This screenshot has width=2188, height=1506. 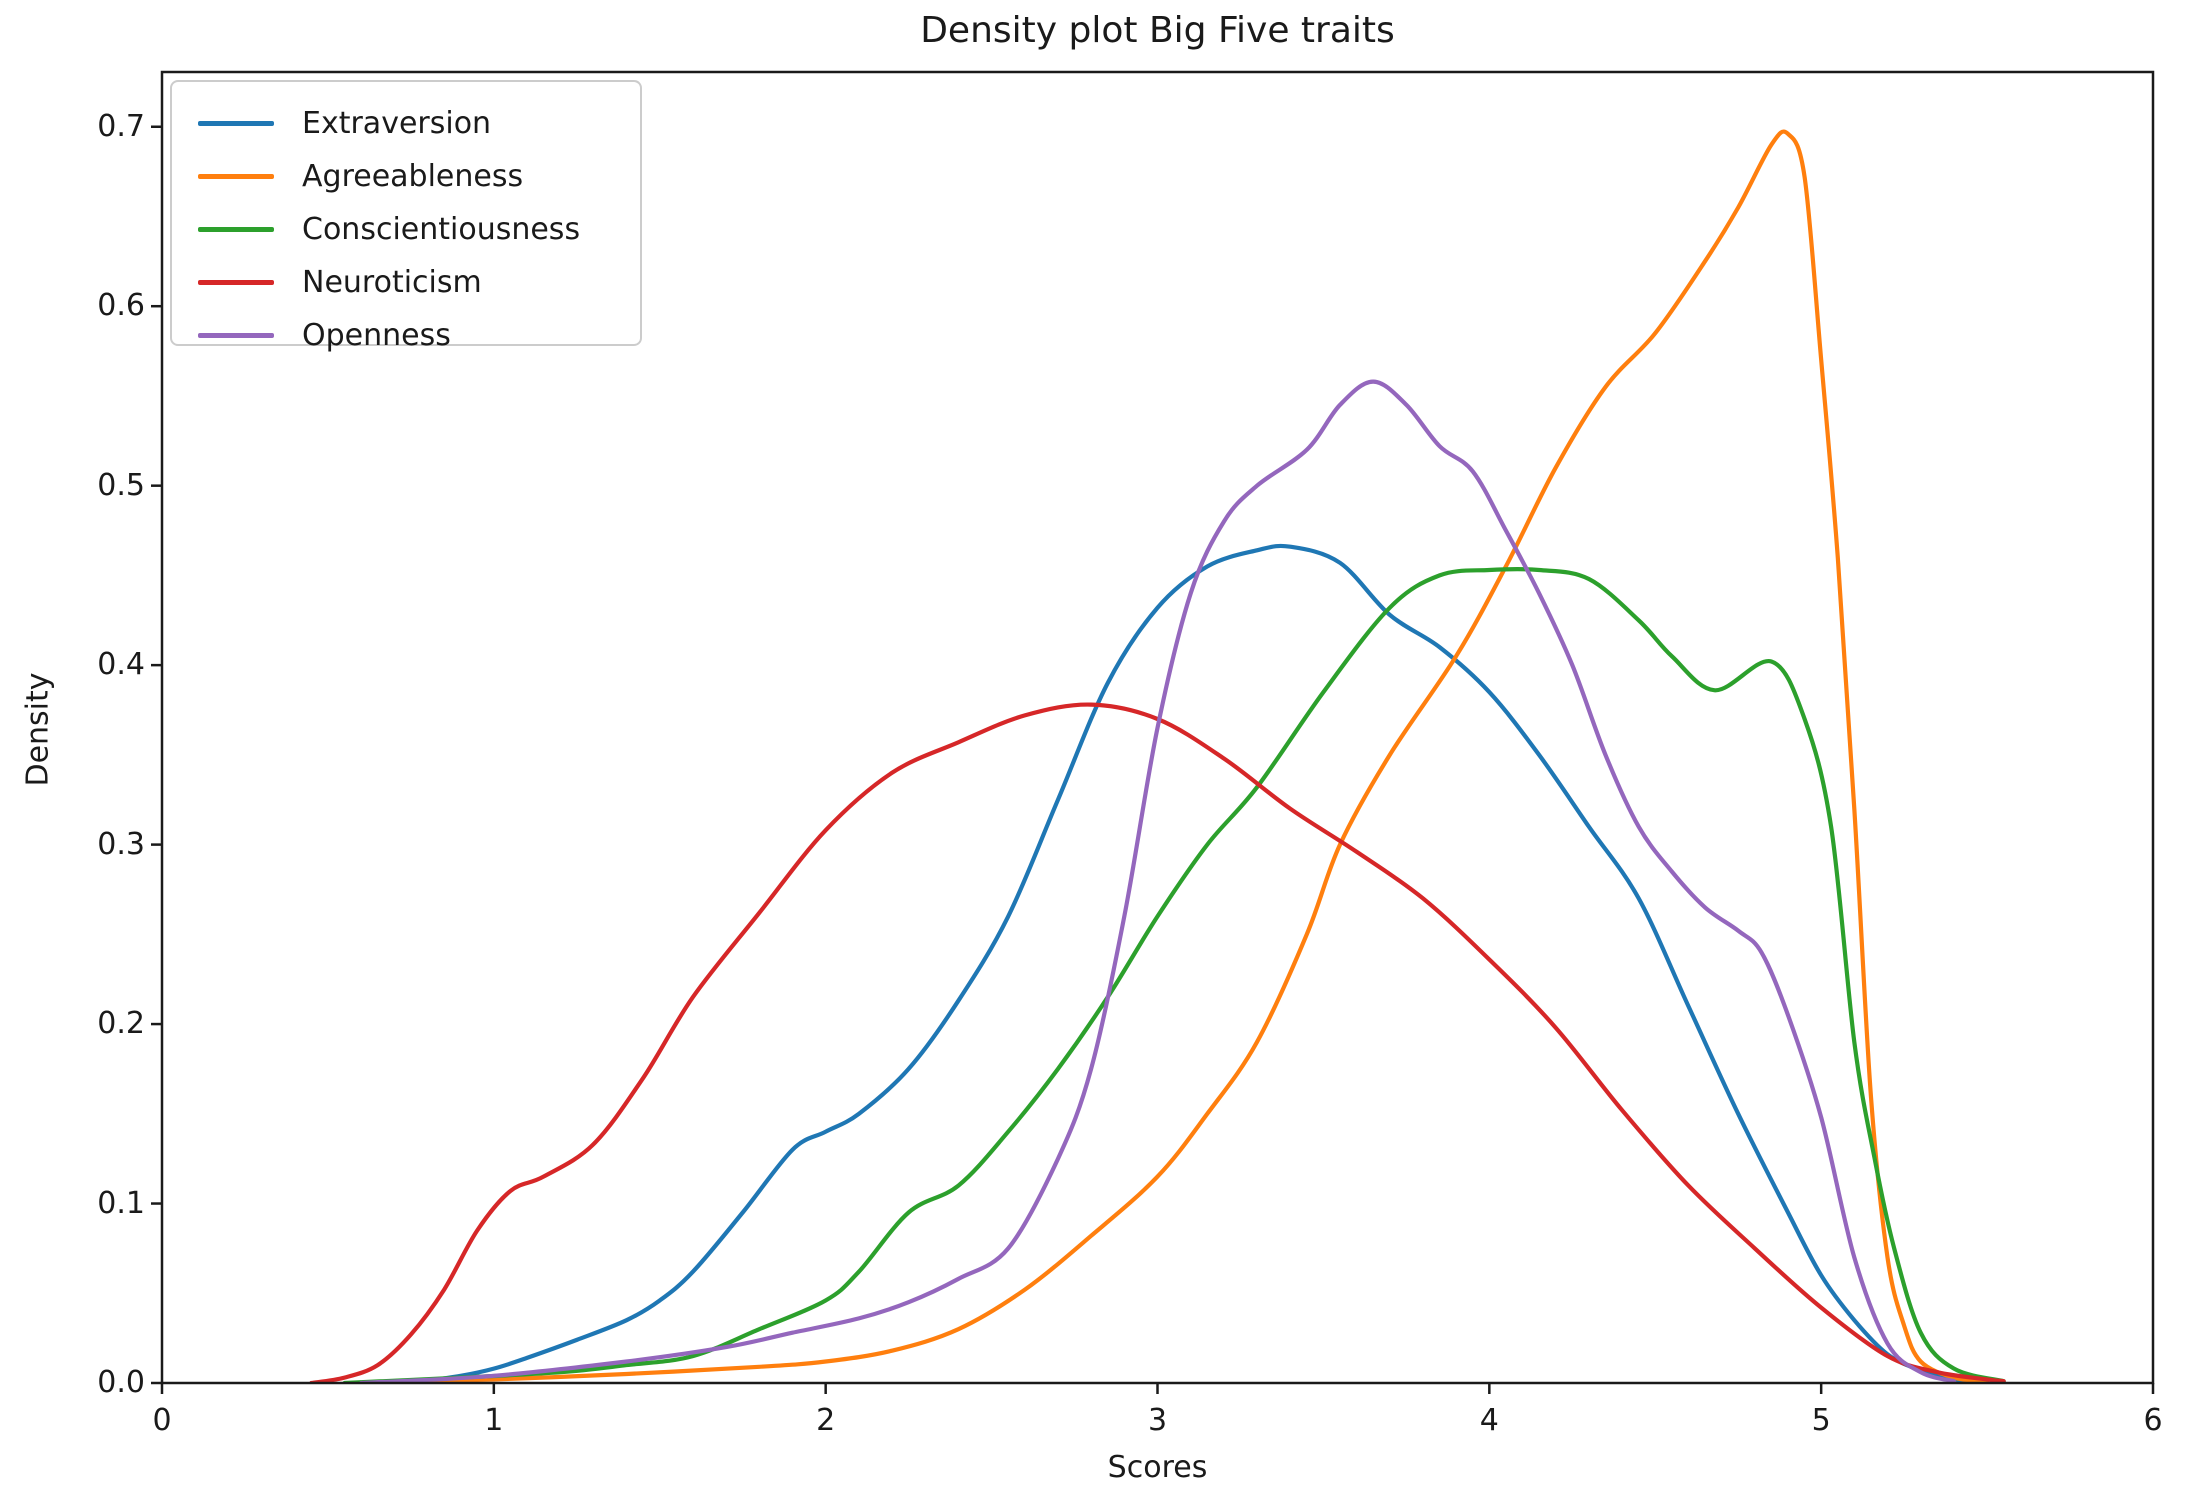 What do you see at coordinates (397, 123) in the screenshot?
I see `legend-label-extraversion: Extraversion` at bounding box center [397, 123].